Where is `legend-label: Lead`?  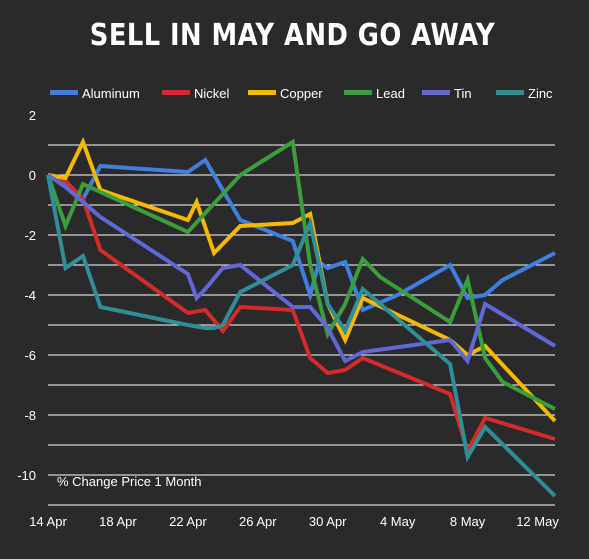 legend-label: Lead is located at coordinates (390, 93).